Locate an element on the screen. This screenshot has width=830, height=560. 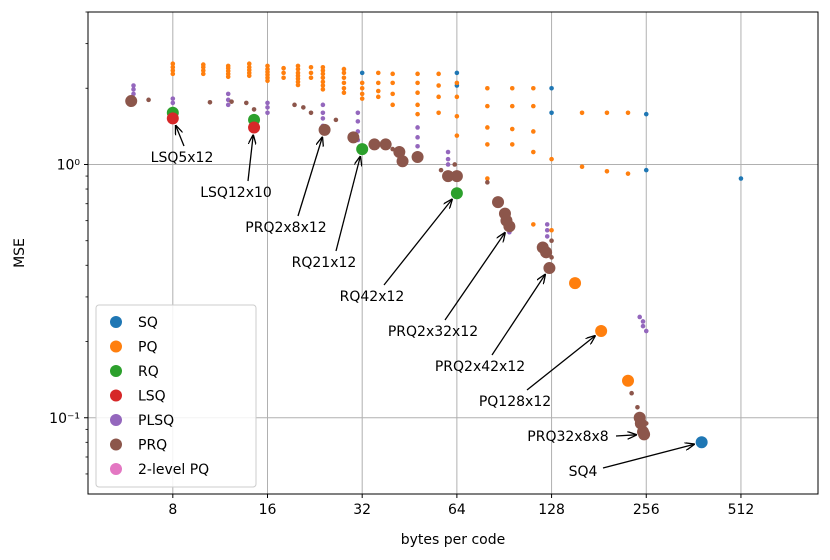
point-lsq is located at coordinates (254, 127).